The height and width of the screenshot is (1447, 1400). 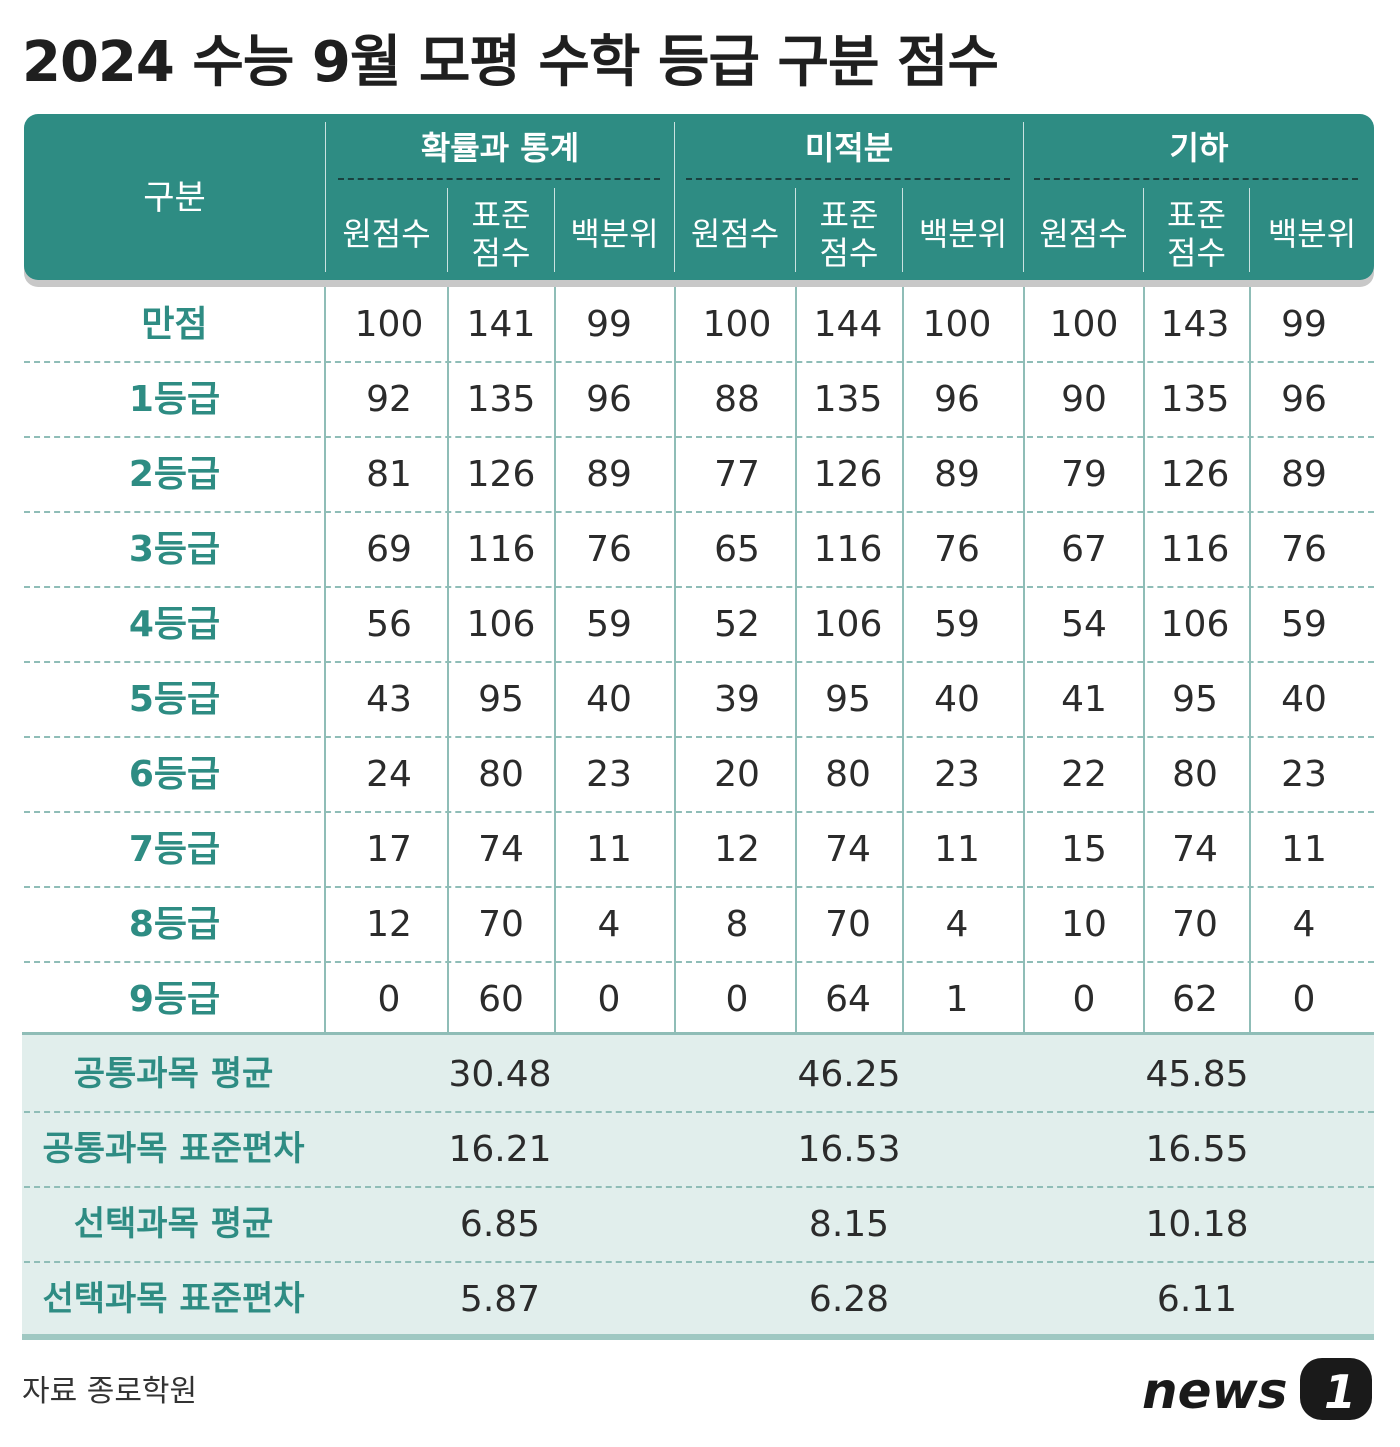 I want to click on stat-value: 6.11, so click(x=1197, y=1299).